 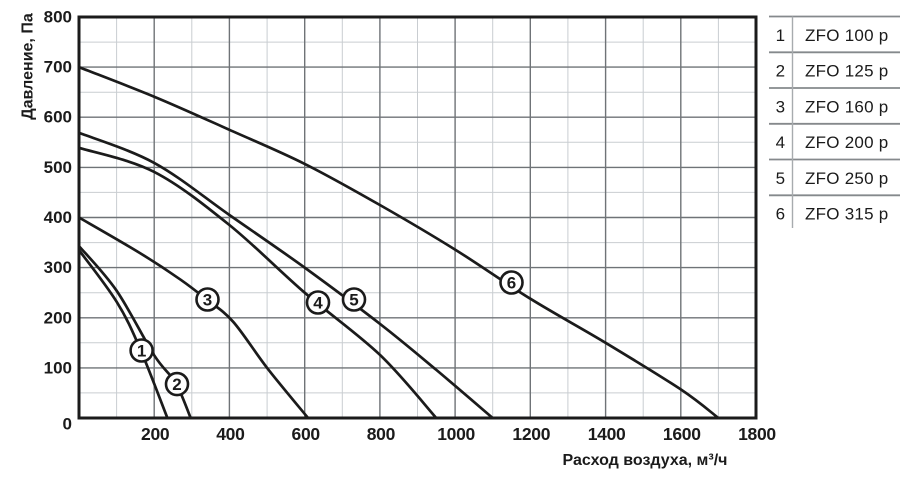 What do you see at coordinates (847, 71) in the screenshot?
I see `svg-text: ZFO 125 р` at bounding box center [847, 71].